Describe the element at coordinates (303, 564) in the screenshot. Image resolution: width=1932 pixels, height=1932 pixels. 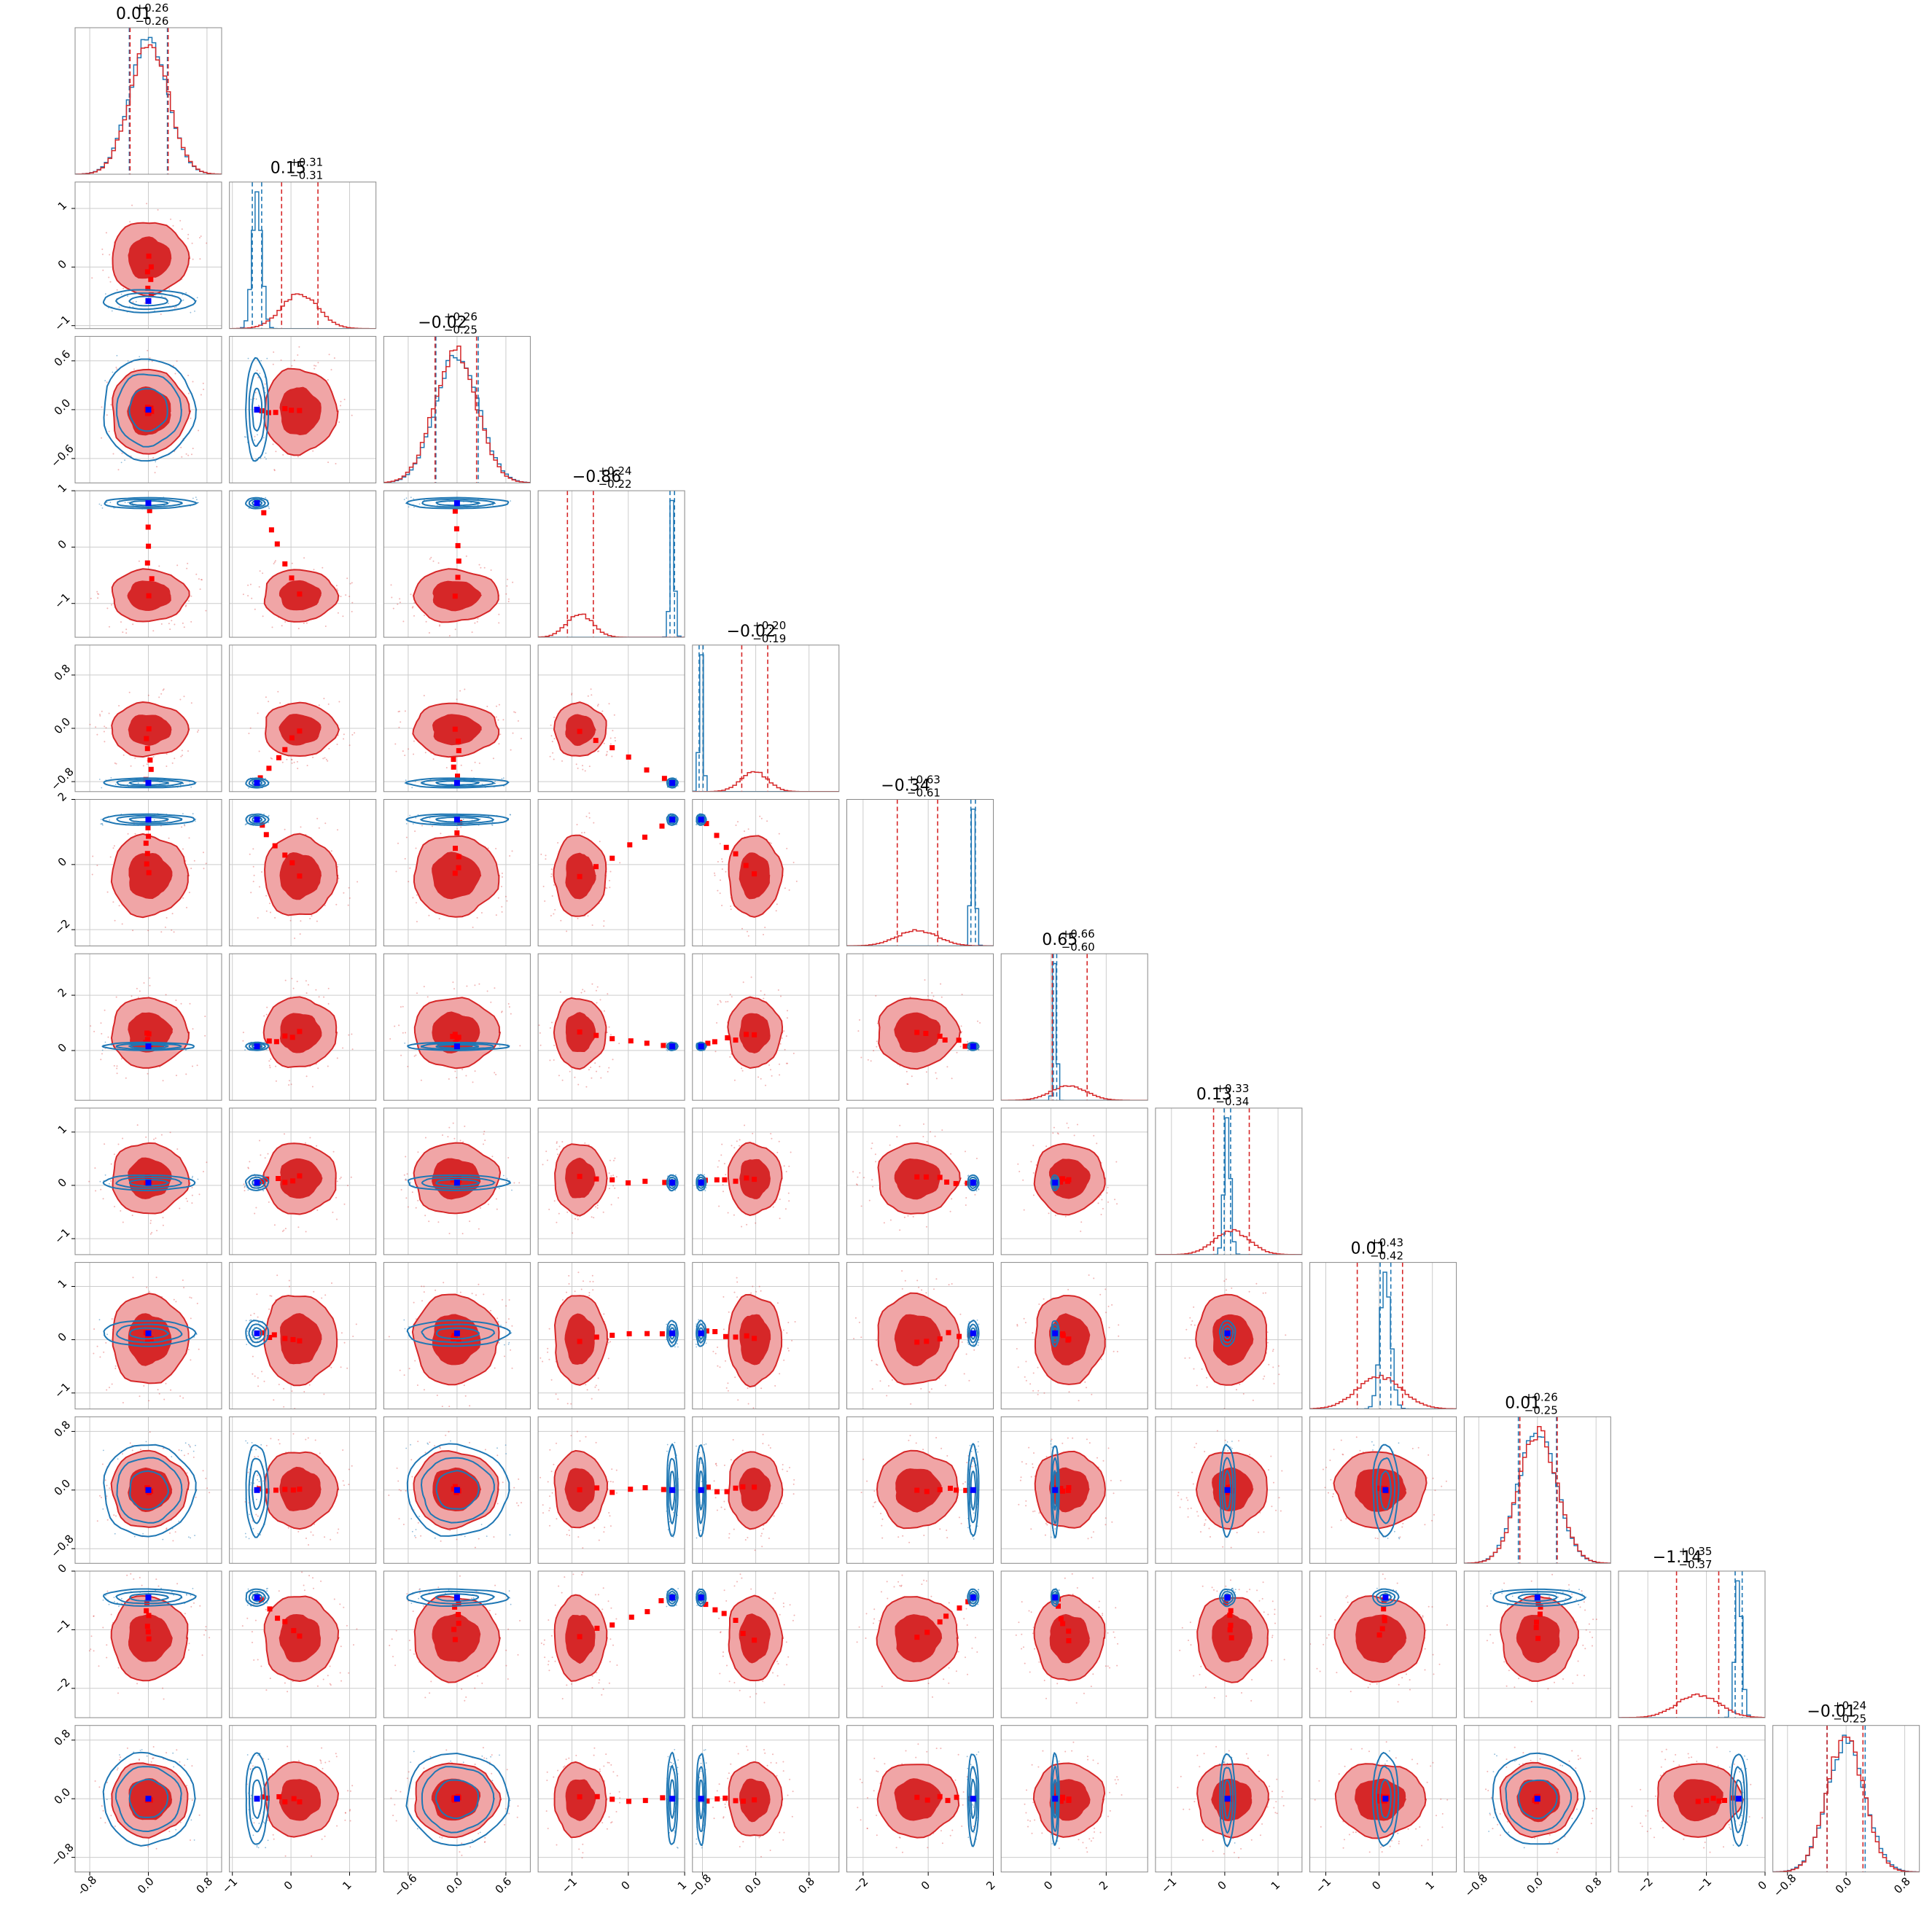
I see `panel-frame` at that location.